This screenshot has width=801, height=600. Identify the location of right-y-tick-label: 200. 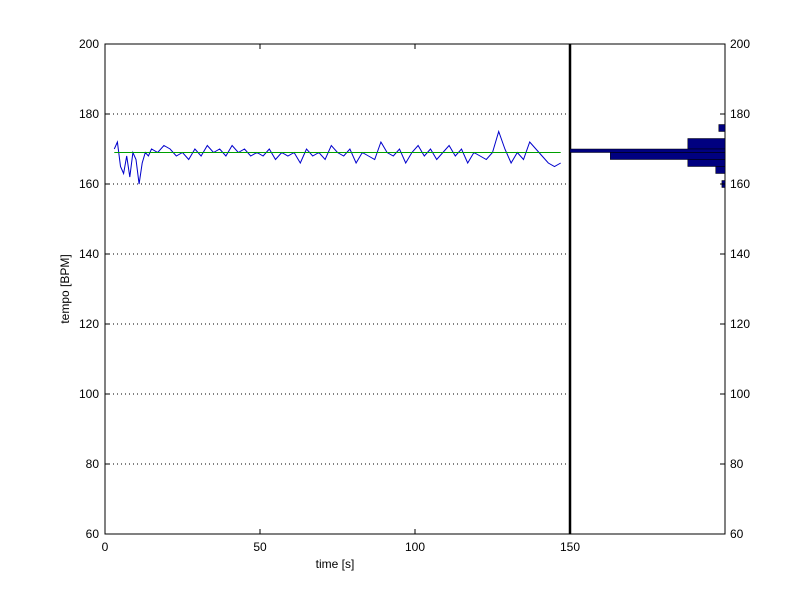
(740, 44).